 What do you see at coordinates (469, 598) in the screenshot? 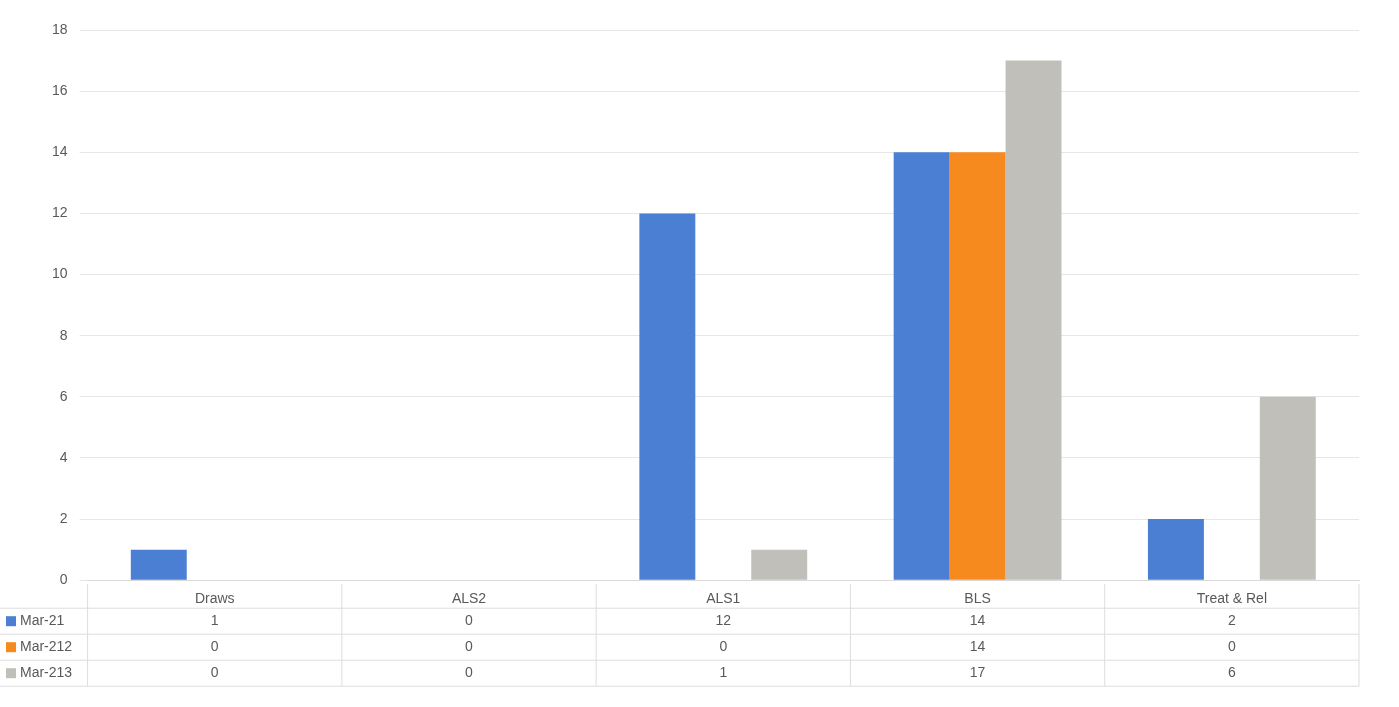
I see `x-tick-label: ALS2` at bounding box center [469, 598].